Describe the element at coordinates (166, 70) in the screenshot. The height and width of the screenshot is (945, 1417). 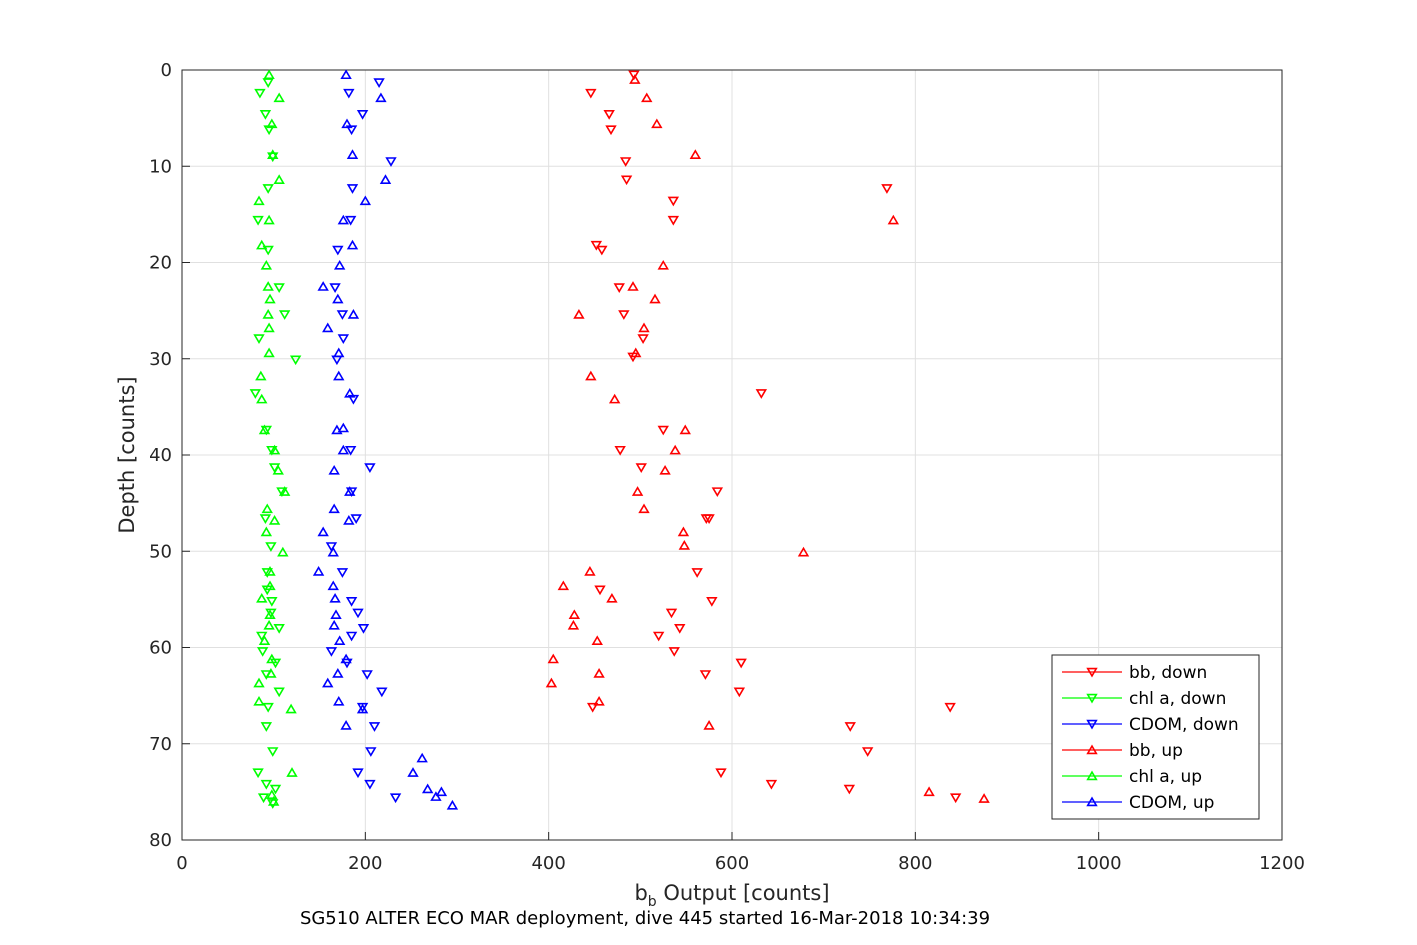
I see `y-tick-label: 0` at that location.